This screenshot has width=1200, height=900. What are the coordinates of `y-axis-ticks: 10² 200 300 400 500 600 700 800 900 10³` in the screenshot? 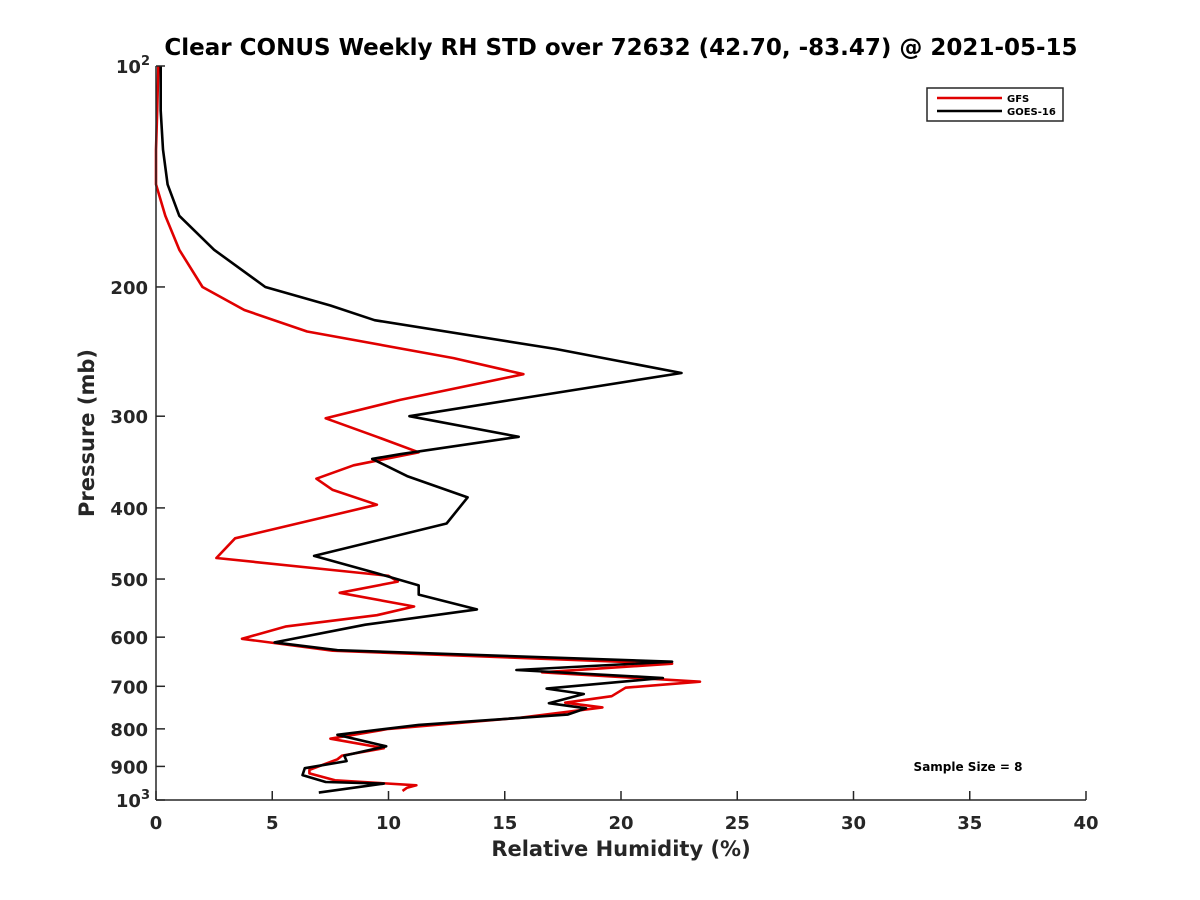 It's located at (137, 433).